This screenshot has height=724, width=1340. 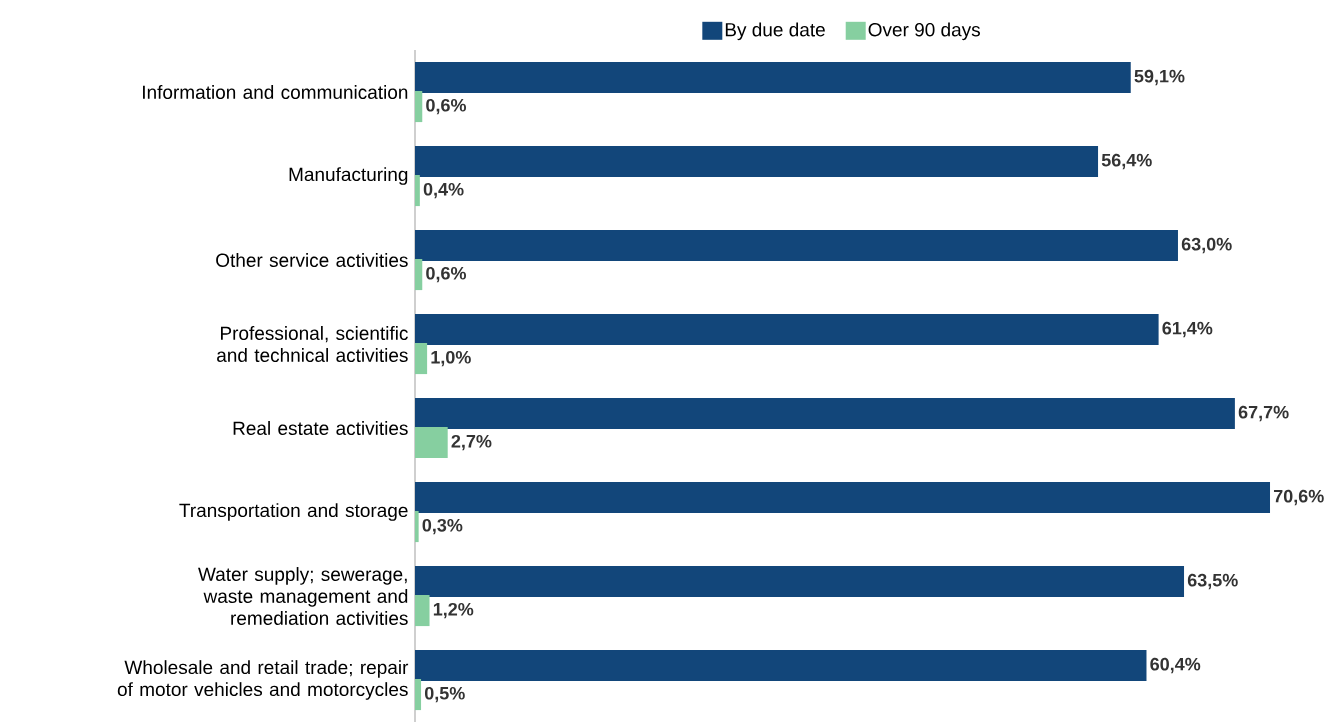 I want to click on data-label: 1,0%, so click(x=451, y=358).